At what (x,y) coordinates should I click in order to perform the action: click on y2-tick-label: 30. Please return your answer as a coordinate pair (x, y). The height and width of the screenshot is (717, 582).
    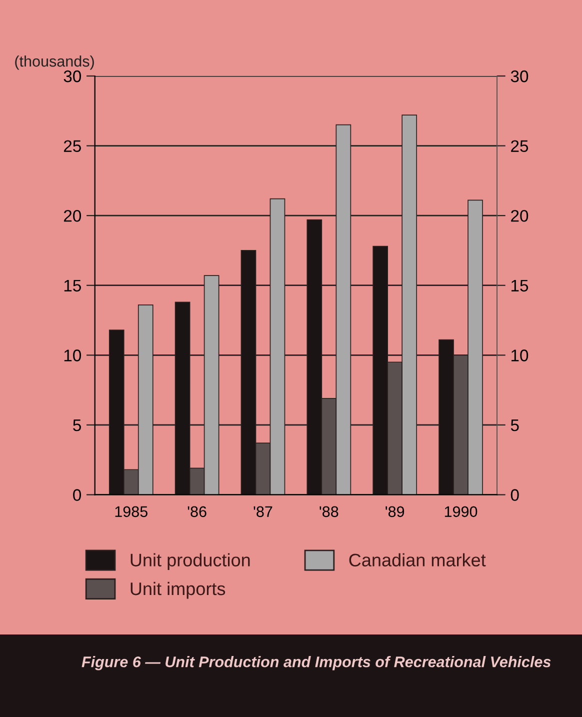
    Looking at the image, I should click on (519, 76).